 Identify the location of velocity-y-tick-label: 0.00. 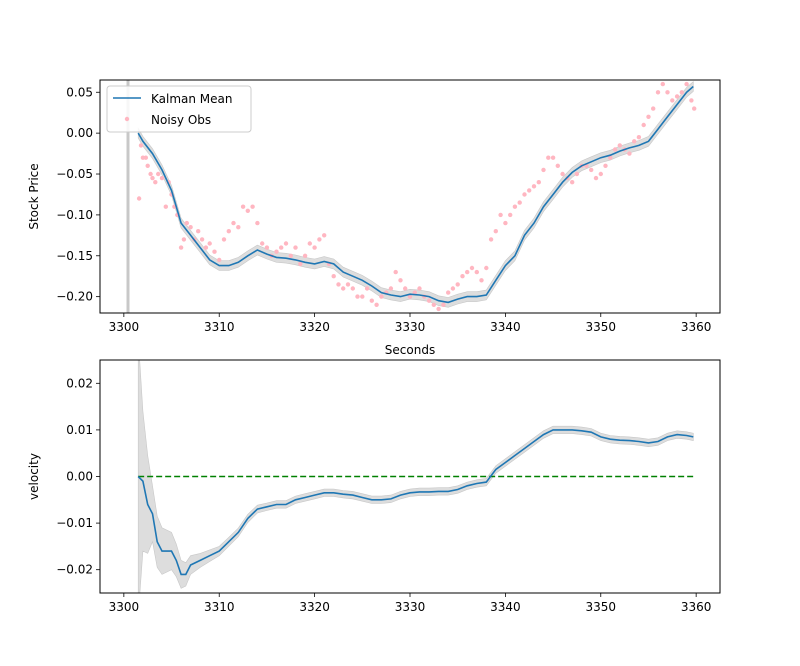
(79, 477).